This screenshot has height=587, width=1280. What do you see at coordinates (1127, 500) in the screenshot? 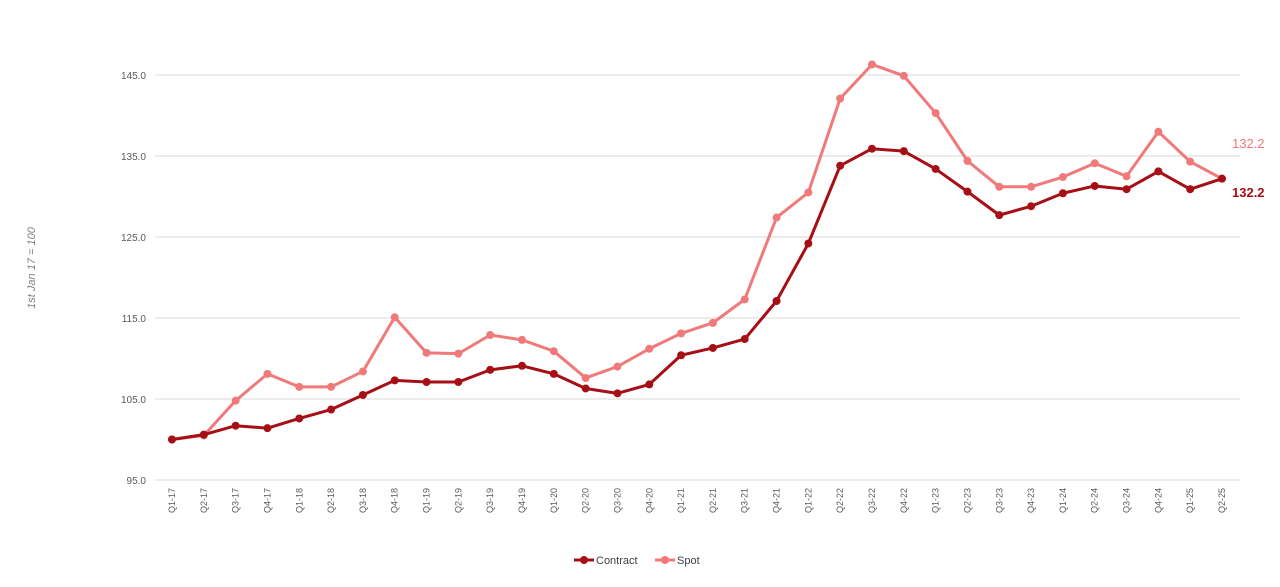
I see `x-tick-label: Q3-24` at bounding box center [1127, 500].